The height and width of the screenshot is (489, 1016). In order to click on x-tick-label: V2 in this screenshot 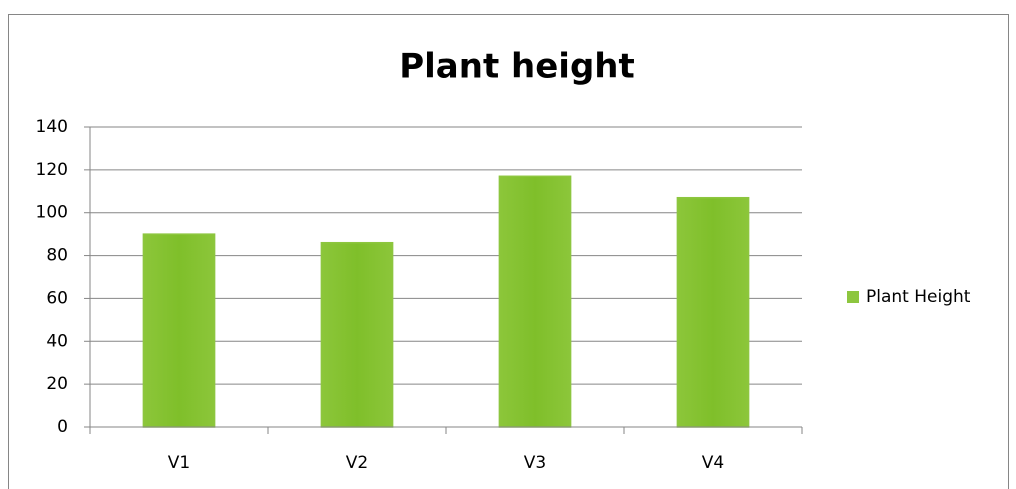, I will do `click(357, 463)`.